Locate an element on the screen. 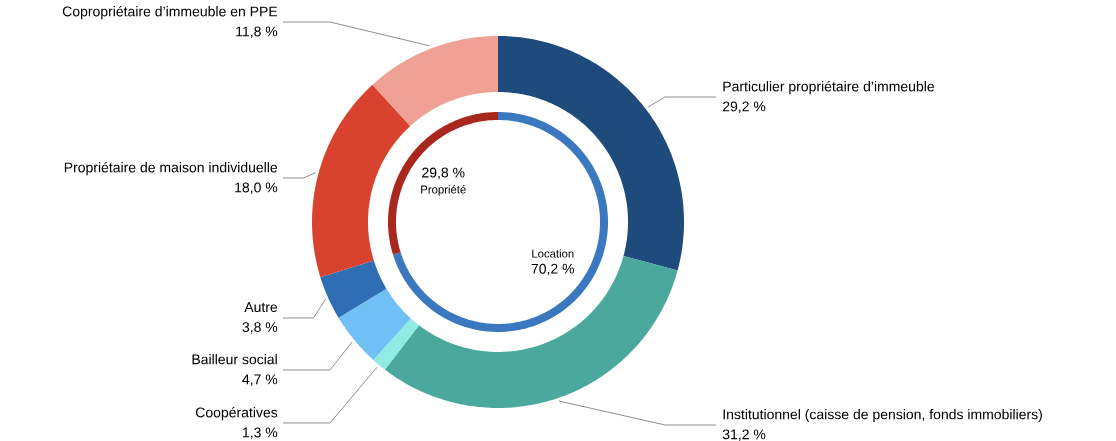 The height and width of the screenshot is (441, 1116). data-label: 29,2 % is located at coordinates (744, 107).